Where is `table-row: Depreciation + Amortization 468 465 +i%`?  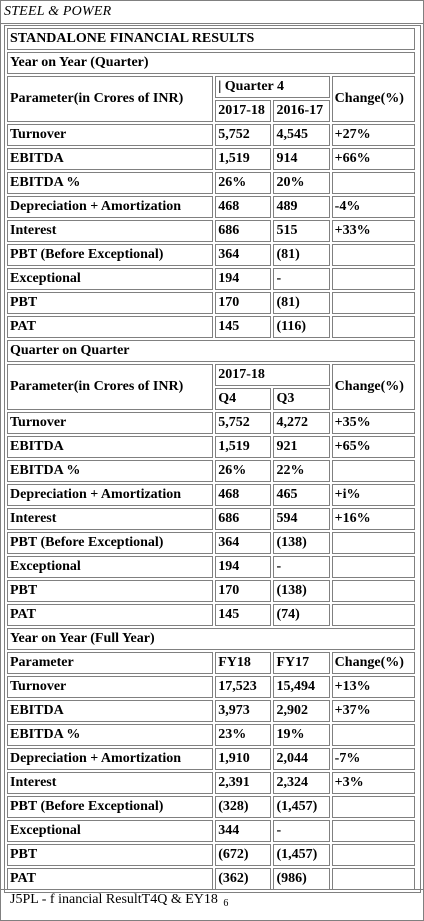 table-row: Depreciation + Amortization 468 465 +i% is located at coordinates (211, 495).